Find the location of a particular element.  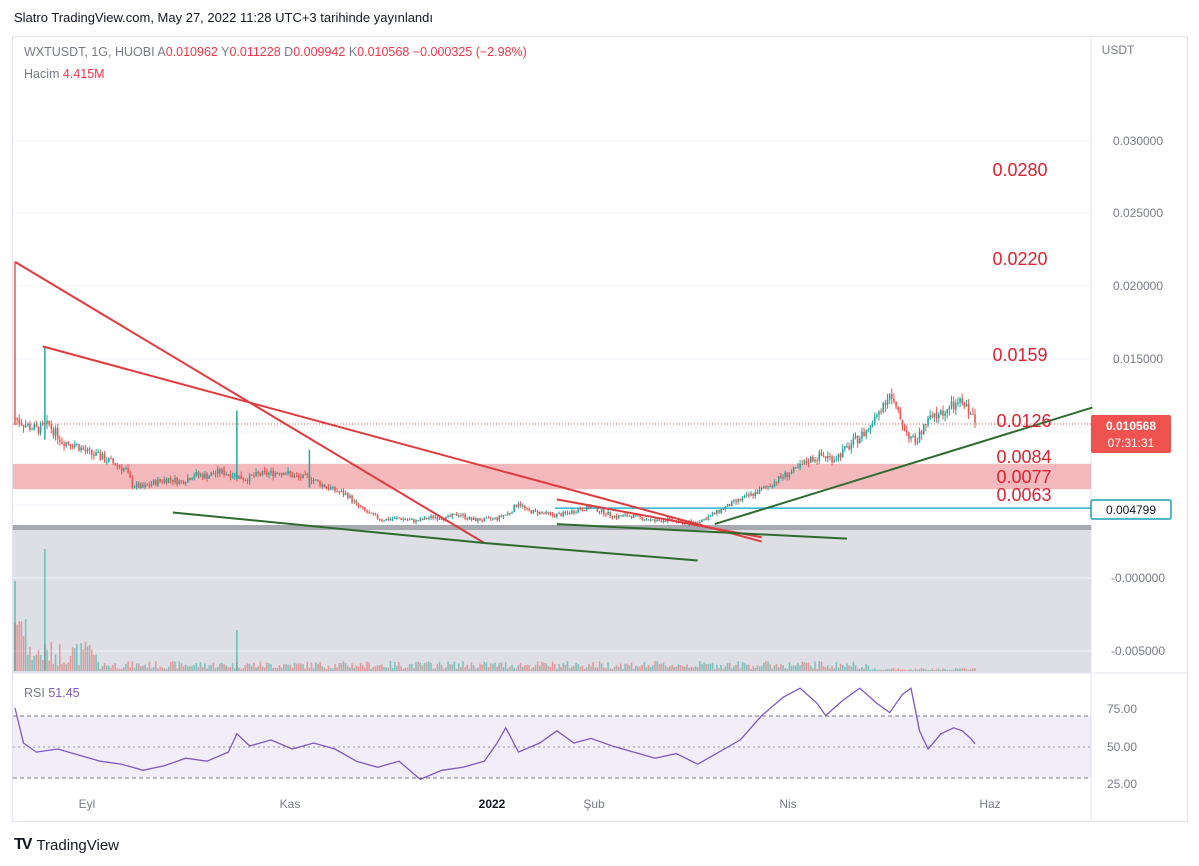

close-value: 0.010568 is located at coordinates (383, 52).